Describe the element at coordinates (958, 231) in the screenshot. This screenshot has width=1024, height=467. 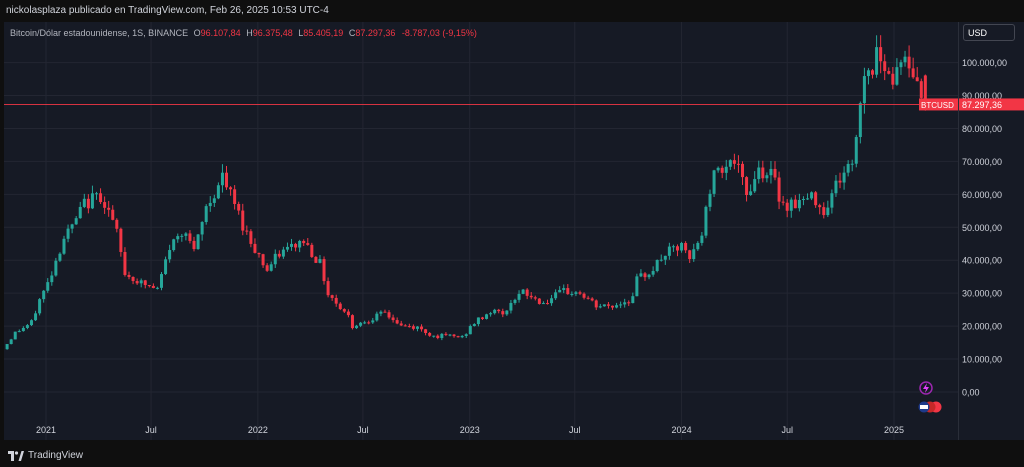
I see `axis-divider` at that location.